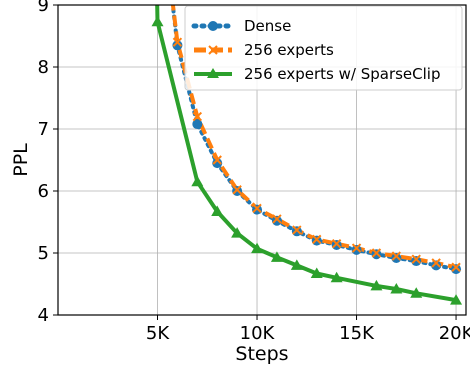  What do you see at coordinates (454, 333) in the screenshot?
I see `x-tick-label: 20K` at bounding box center [454, 333].